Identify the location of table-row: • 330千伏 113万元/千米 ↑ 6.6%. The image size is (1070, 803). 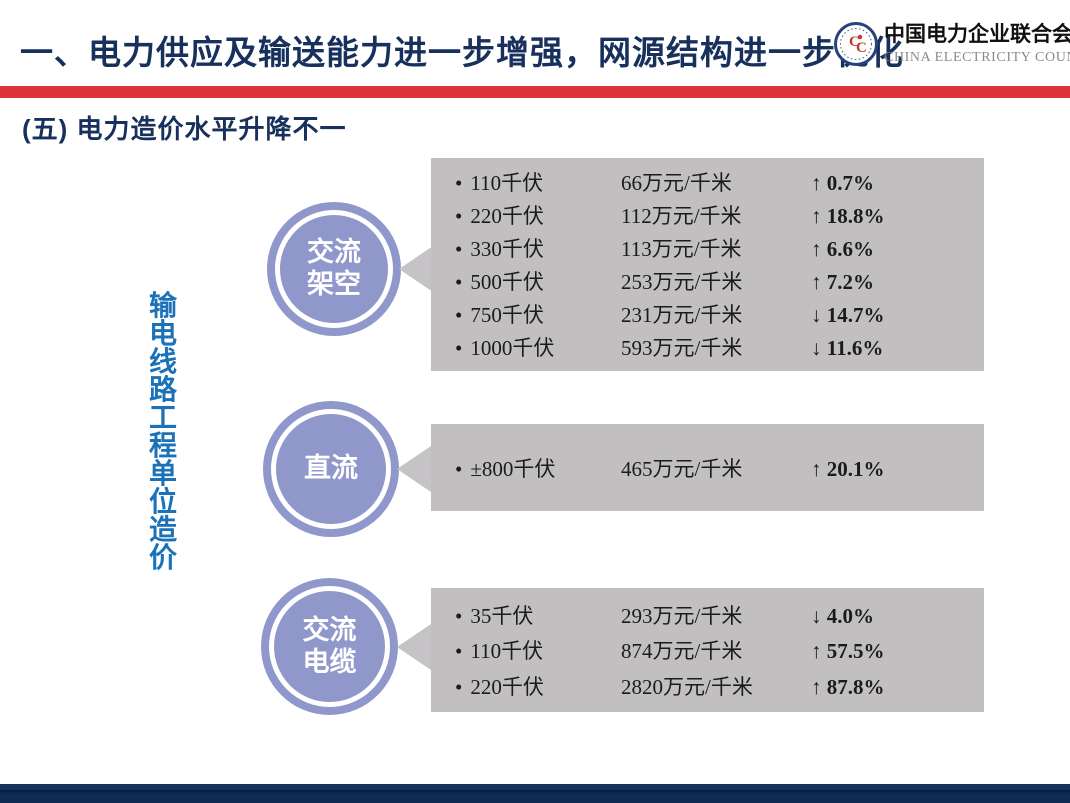
(707, 248).